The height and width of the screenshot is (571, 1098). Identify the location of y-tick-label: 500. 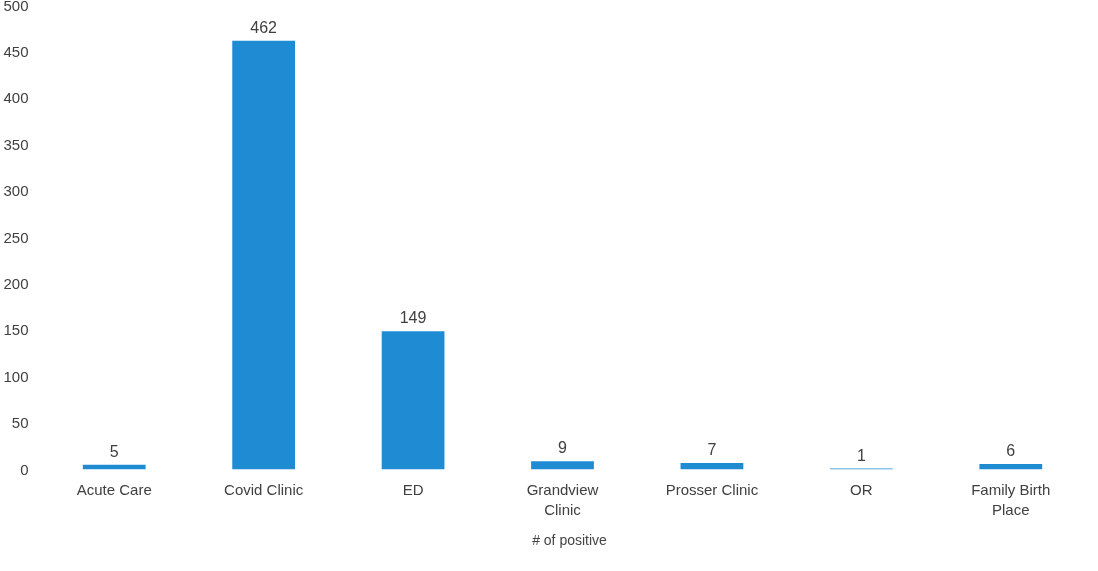
(16, 7).